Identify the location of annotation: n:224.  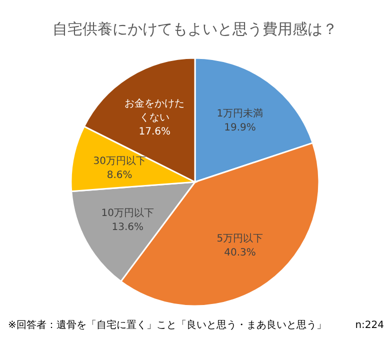
(369, 325).